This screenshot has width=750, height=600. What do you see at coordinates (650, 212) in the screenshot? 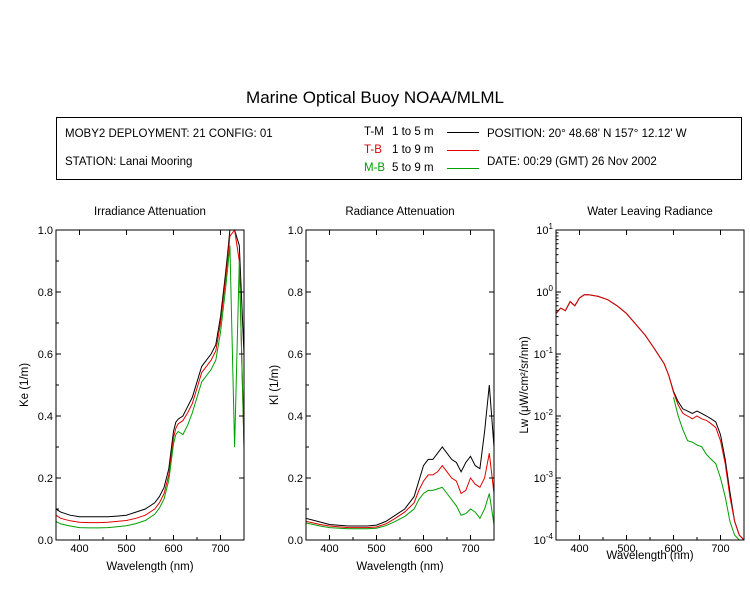
I see `chart-title: Water Leaving Radiance` at bounding box center [650, 212].